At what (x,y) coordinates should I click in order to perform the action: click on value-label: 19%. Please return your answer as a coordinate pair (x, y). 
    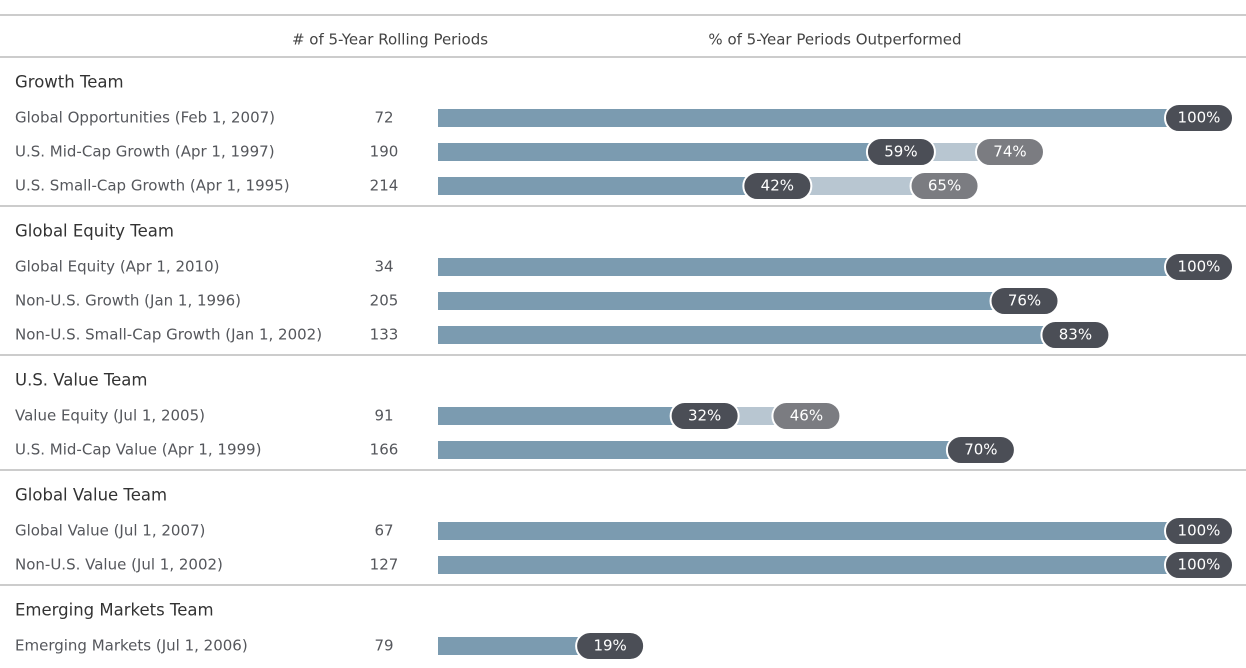
    Looking at the image, I should click on (609, 646).